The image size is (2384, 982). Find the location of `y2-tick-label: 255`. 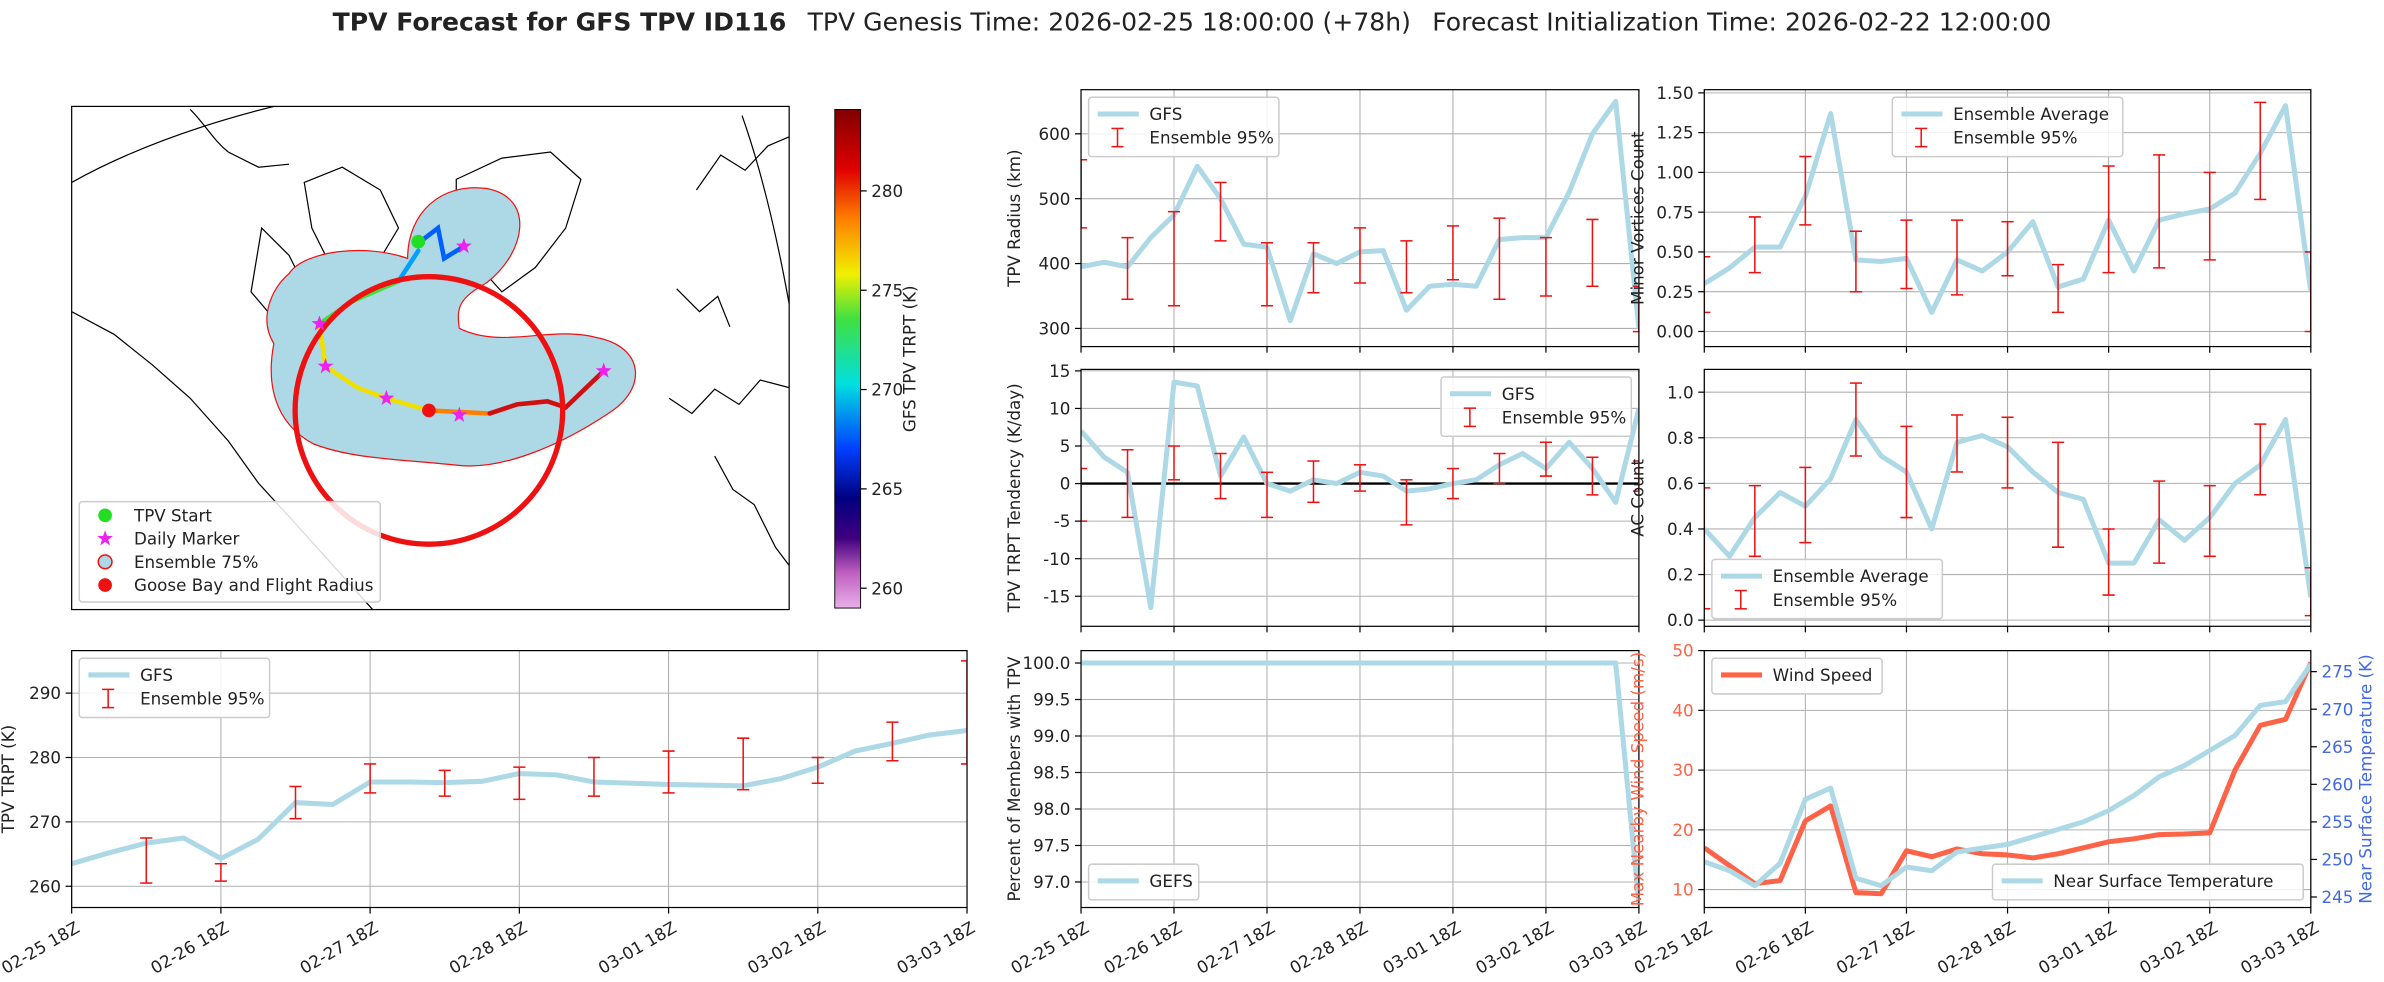

y2-tick-label: 255 is located at coordinates (2337, 822).